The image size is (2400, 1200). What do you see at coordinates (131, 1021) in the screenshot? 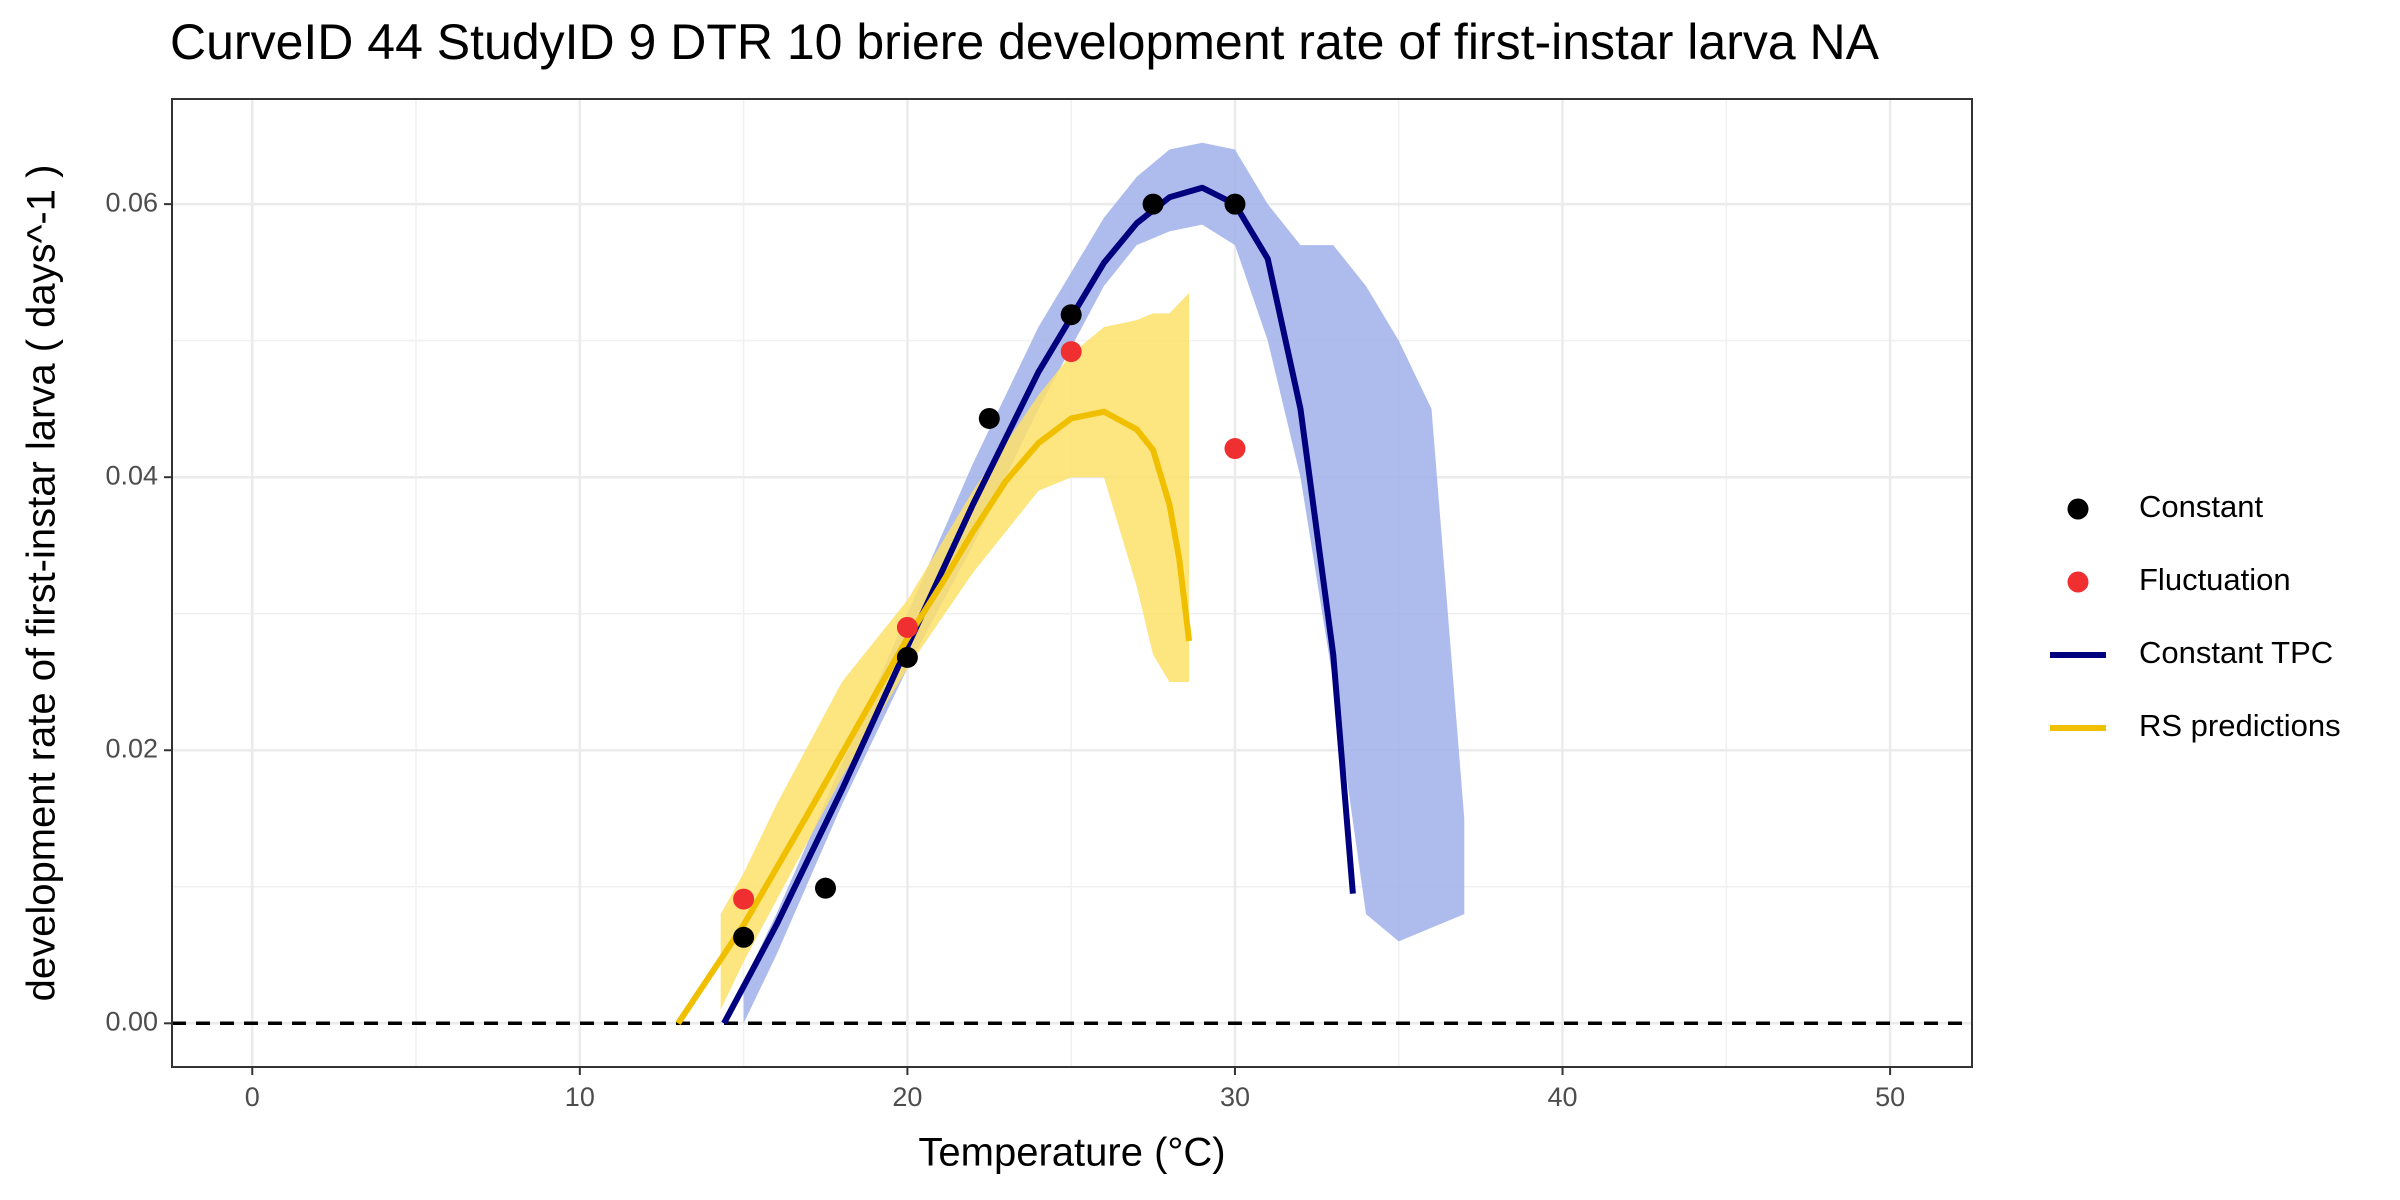
I see `y-tick-label: 0.00` at bounding box center [131, 1021].